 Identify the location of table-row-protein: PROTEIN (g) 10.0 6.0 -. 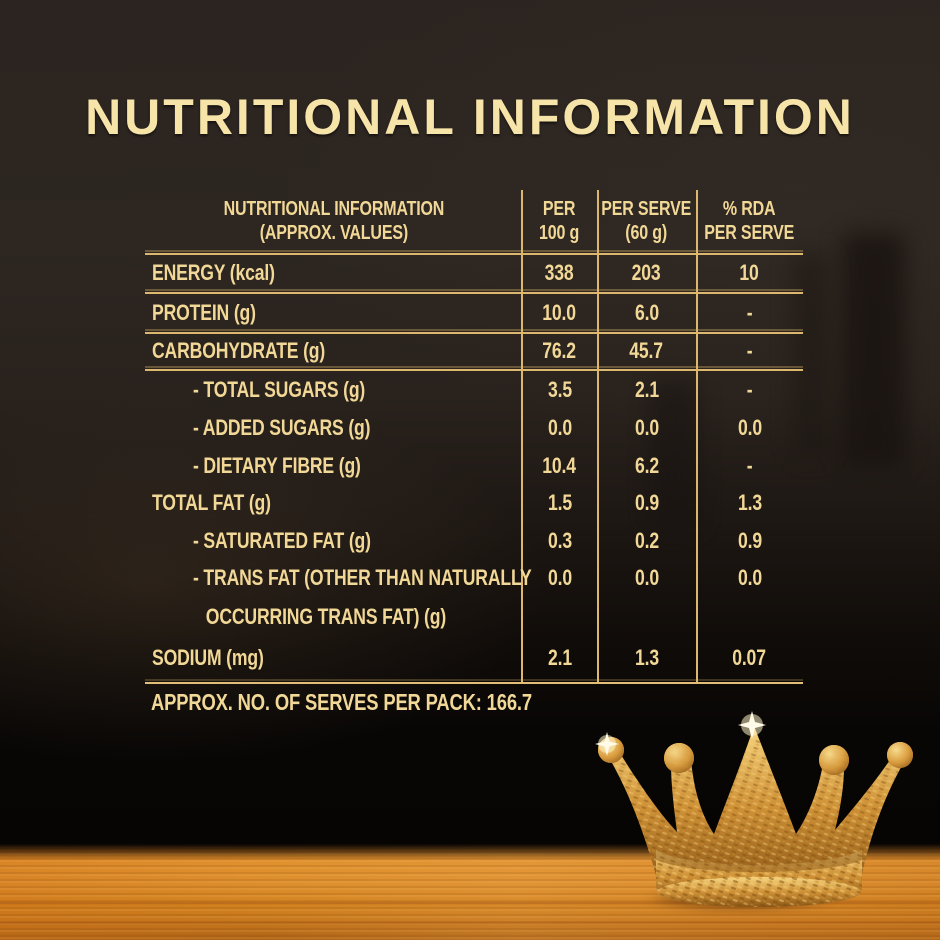
(452, 312).